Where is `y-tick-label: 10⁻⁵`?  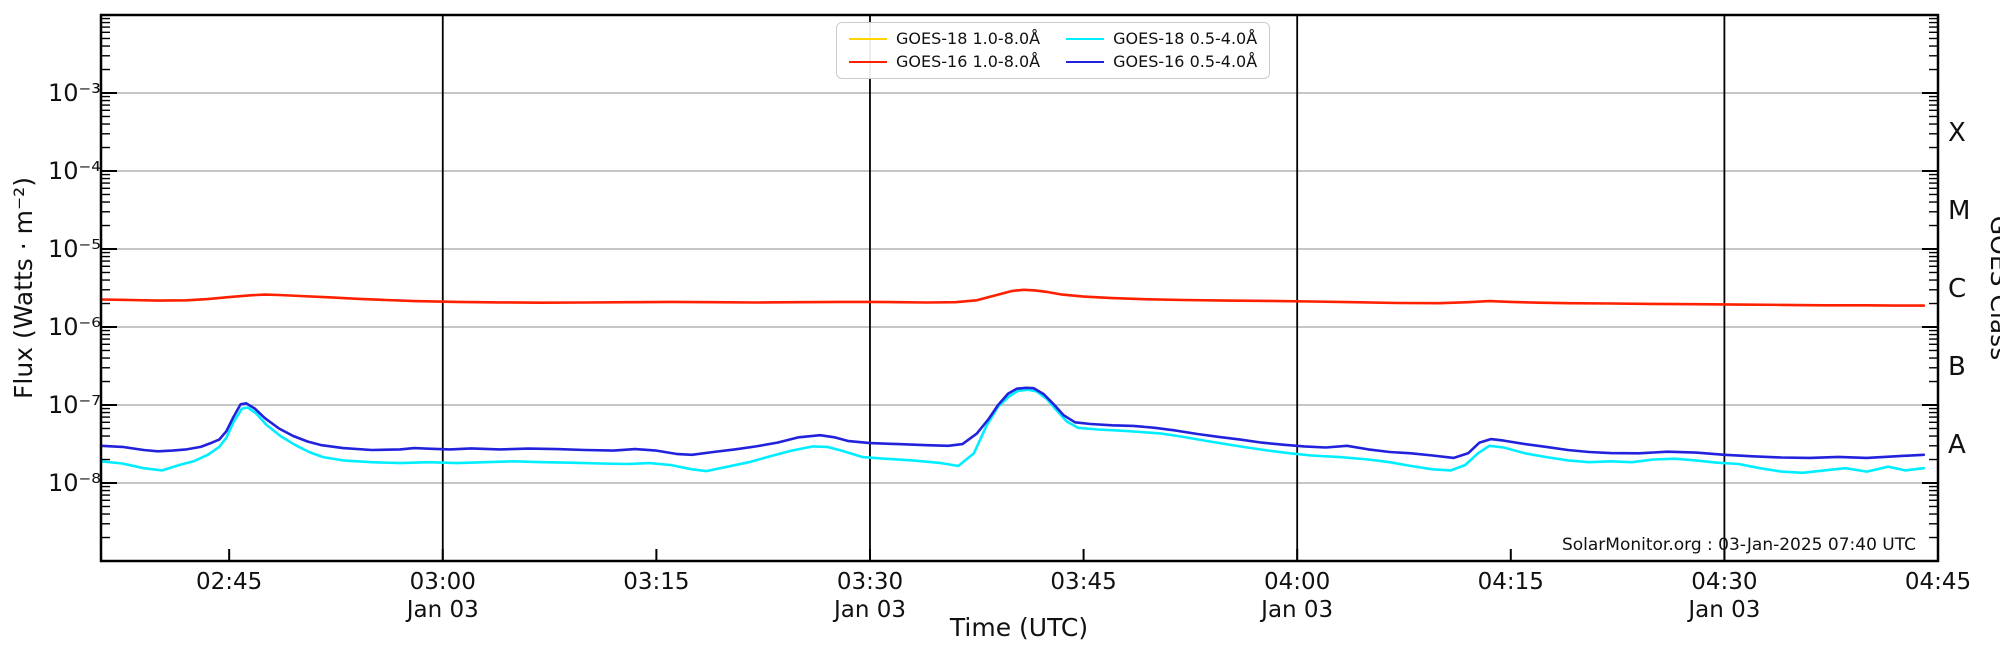 y-tick-label: 10⁻⁵ is located at coordinates (74, 249).